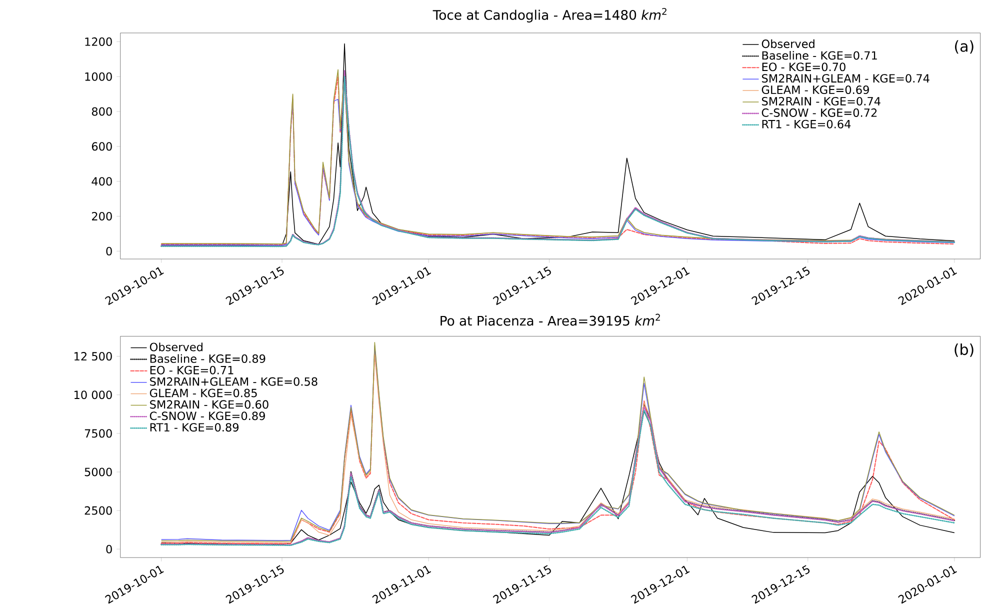  What do you see at coordinates (194, 427) in the screenshot?
I see `legend-label: RT1 - KGE=0.89` at bounding box center [194, 427].